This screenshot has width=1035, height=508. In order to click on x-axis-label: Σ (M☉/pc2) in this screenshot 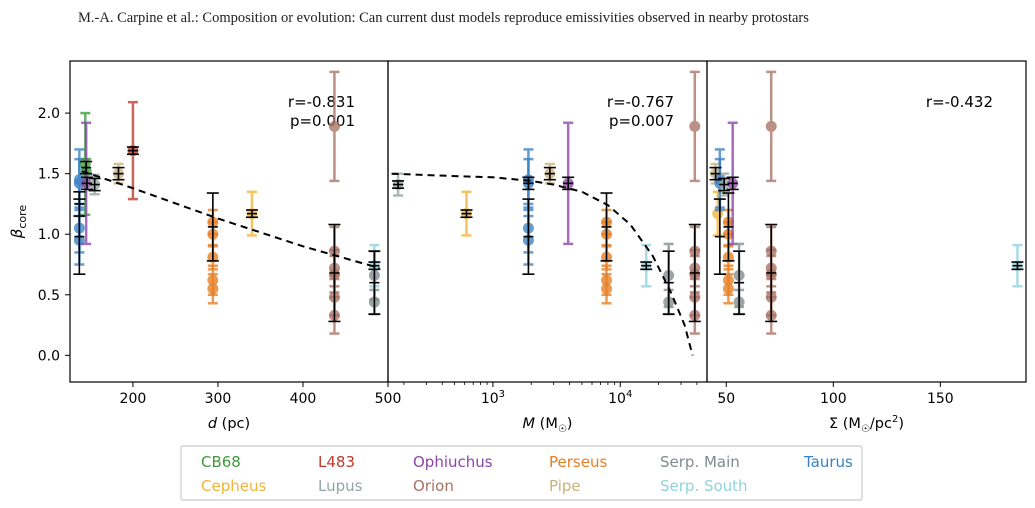, I will do `click(866, 424)`.